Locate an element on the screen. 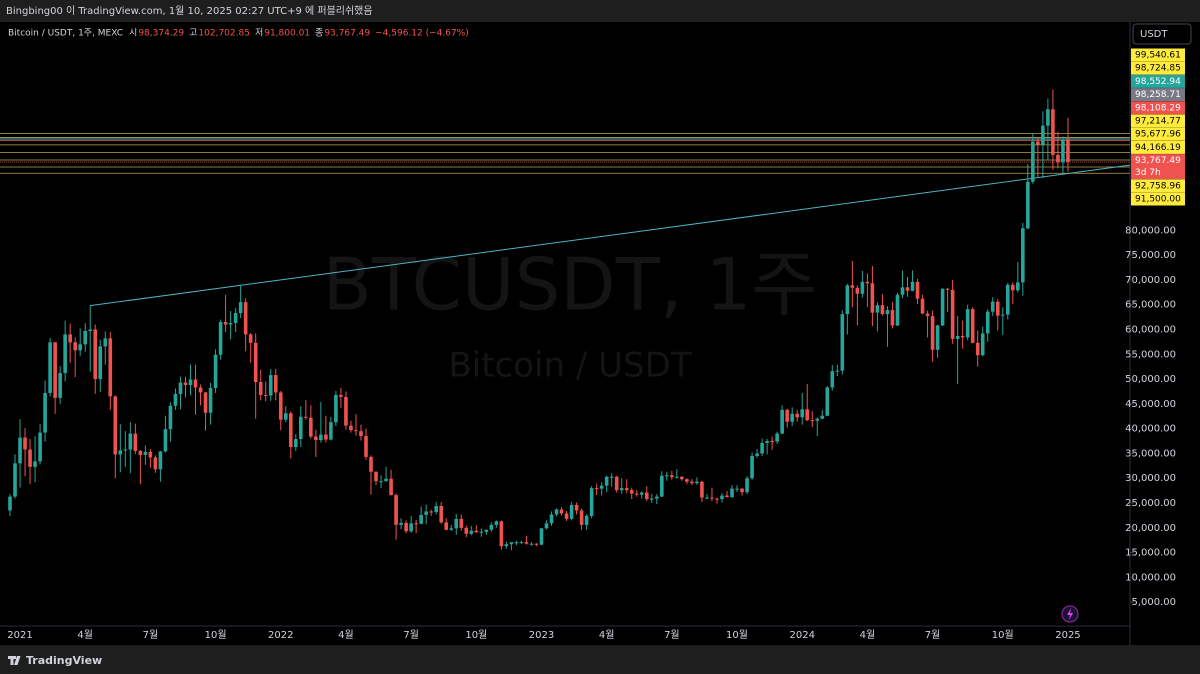 Image resolution: width=1200 pixels, height=674 pixels. currency-box is located at coordinates (1162, 34).